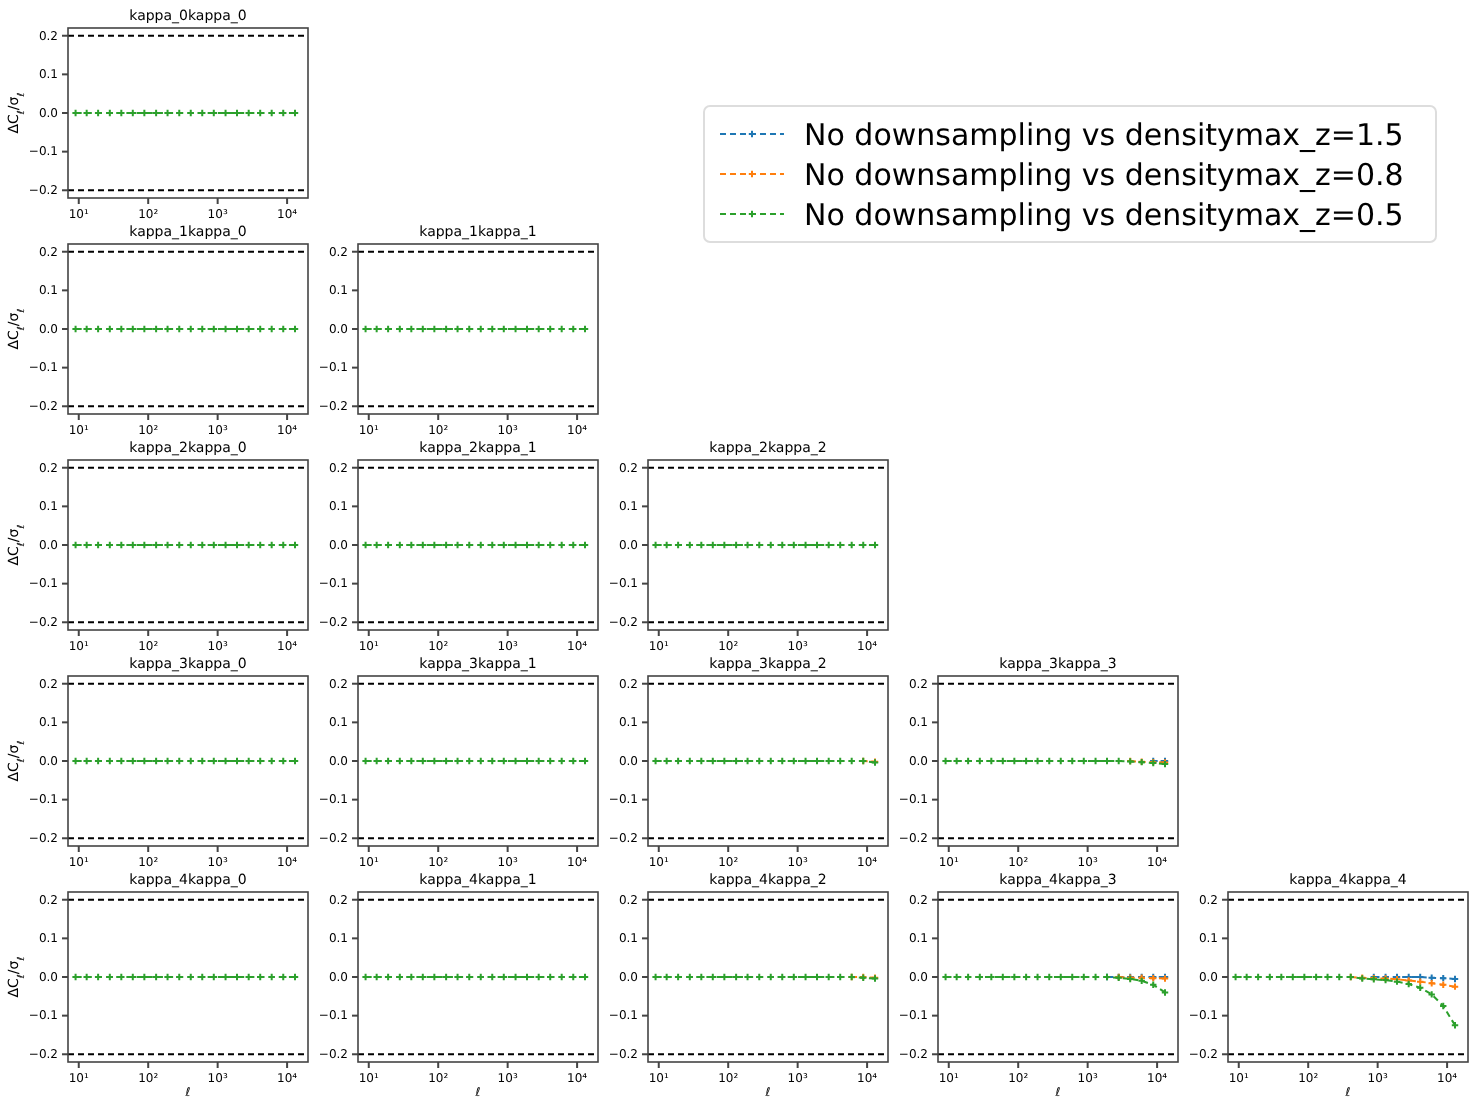  What do you see at coordinates (1104, 214) in the screenshot?
I see `legend-label: No downsampling vs densitymax_z=0.5` at bounding box center [1104, 214].